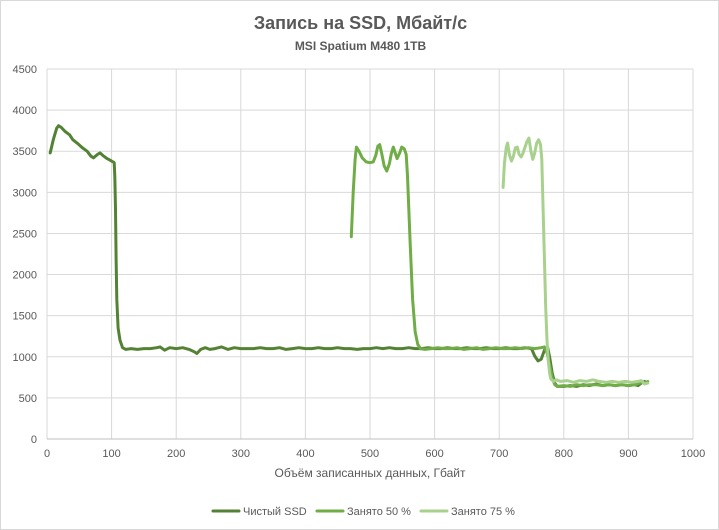  I want to click on x-tick-label: 200, so click(176, 454).